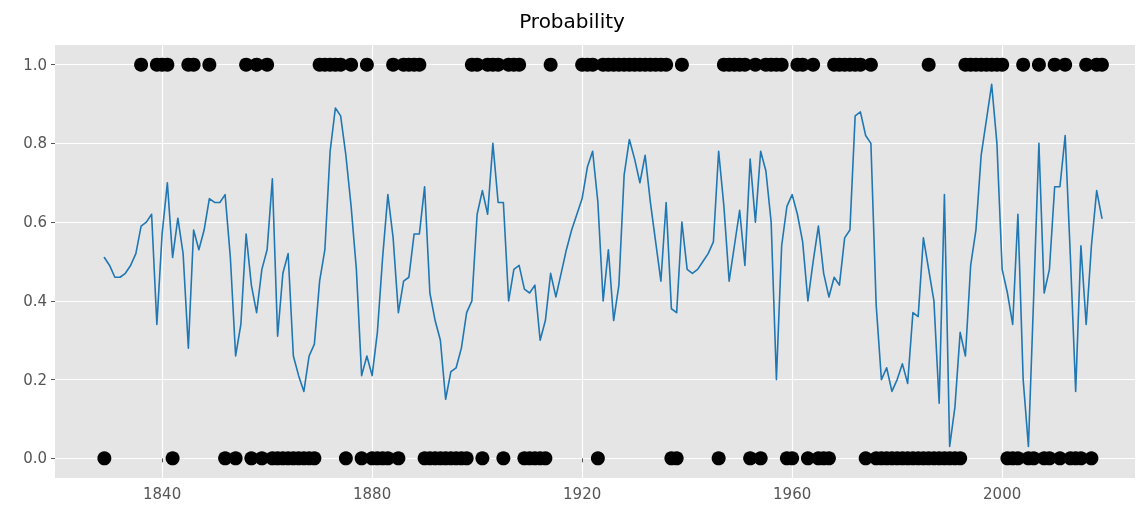 This screenshot has width=1144, height=513. What do you see at coordinates (35, 222) in the screenshot?
I see `y-tick-label: 0.6` at bounding box center [35, 222].